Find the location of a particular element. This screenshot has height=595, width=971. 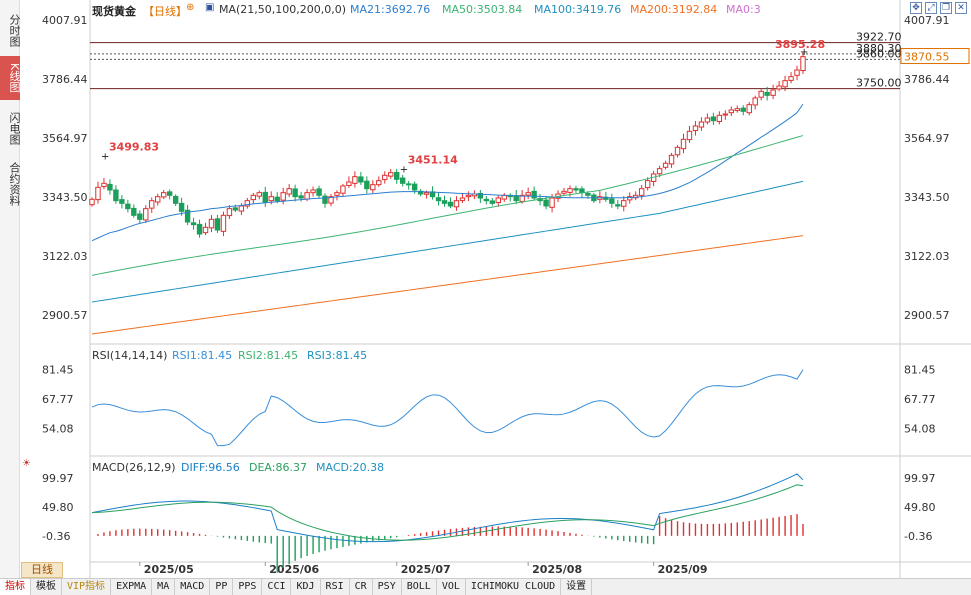

tab-kline-chart: K线图 is located at coordinates (10, 78).